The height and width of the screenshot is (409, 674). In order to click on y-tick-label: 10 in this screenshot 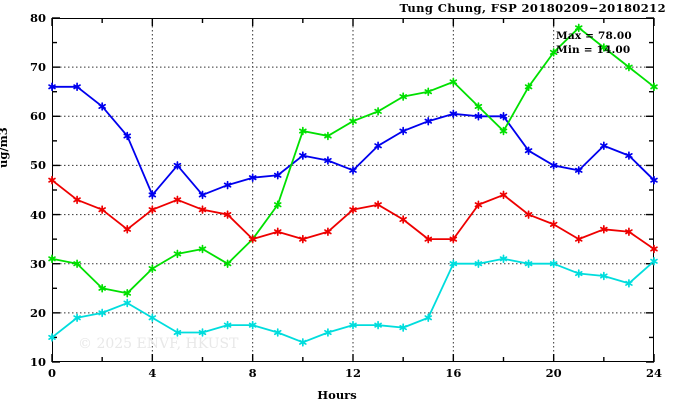, I will do `click(37, 362)`.